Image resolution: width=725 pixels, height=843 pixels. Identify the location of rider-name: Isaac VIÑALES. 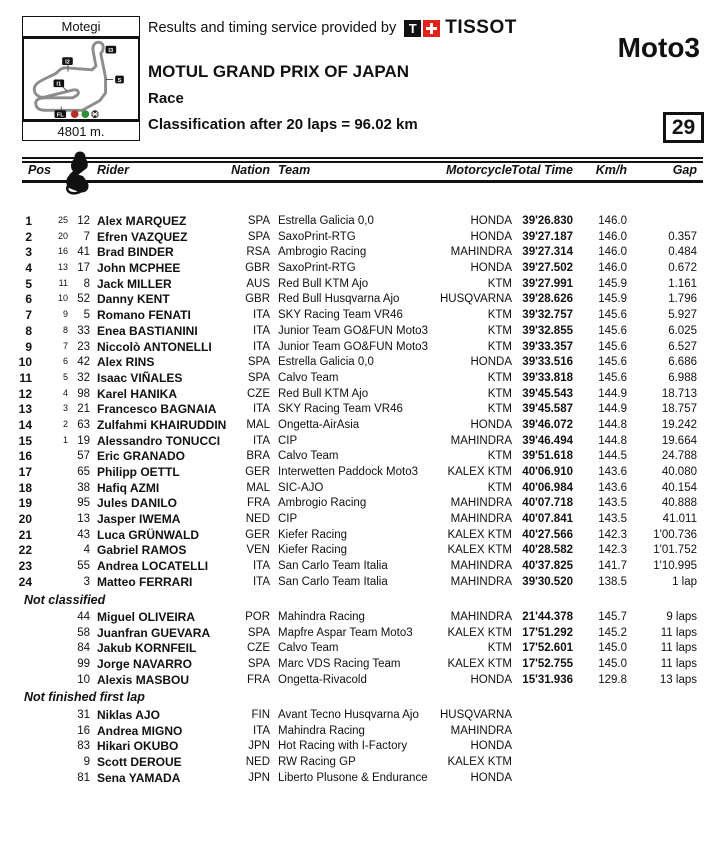
(140, 377).